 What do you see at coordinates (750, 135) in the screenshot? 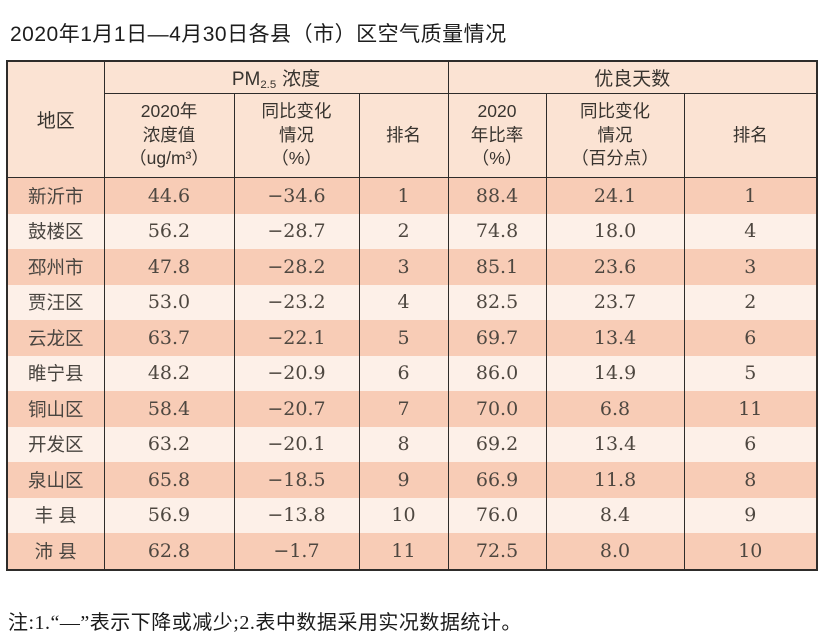
I see `header-good-rank: 排名` at bounding box center [750, 135].